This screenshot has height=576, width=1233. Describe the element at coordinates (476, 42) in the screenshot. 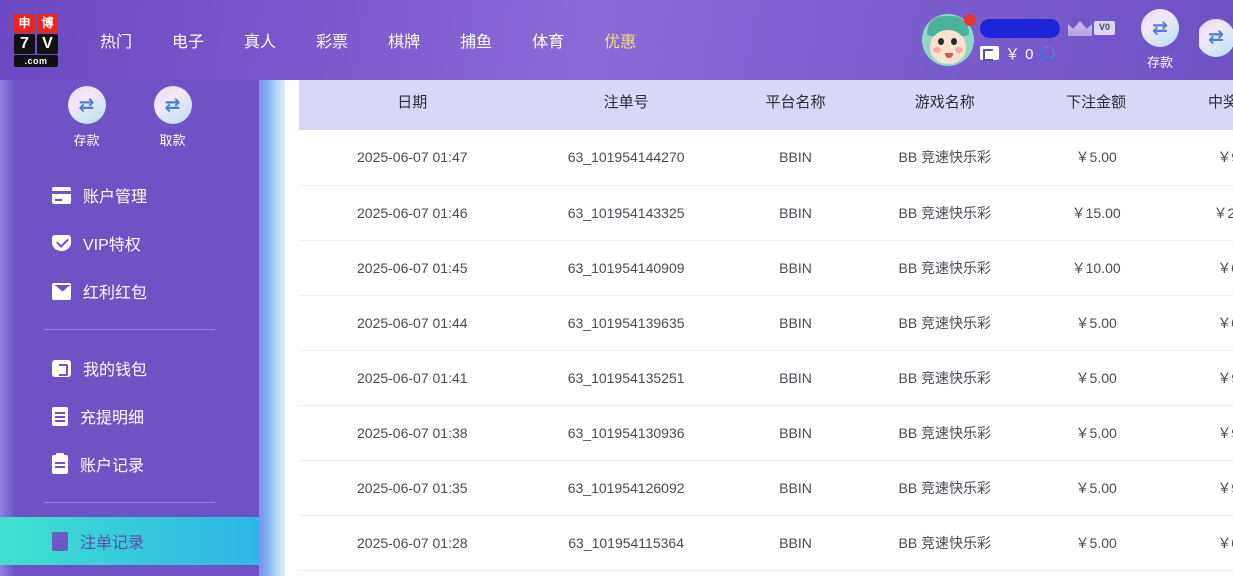

I see `nav-item-fishing: 捕鱼` at that location.